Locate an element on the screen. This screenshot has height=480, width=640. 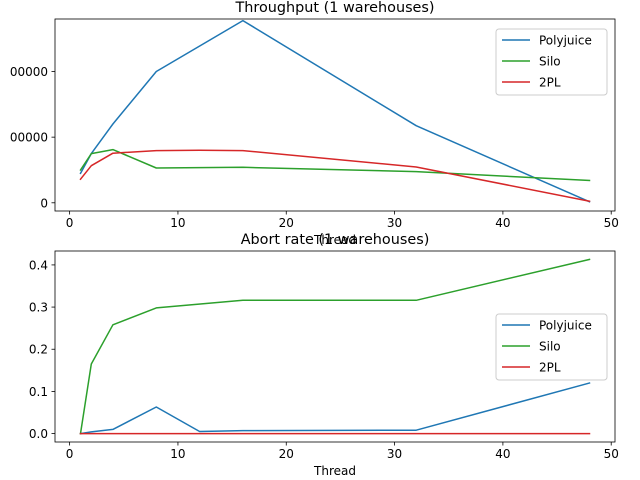
series-line-silo is located at coordinates (335, 165).